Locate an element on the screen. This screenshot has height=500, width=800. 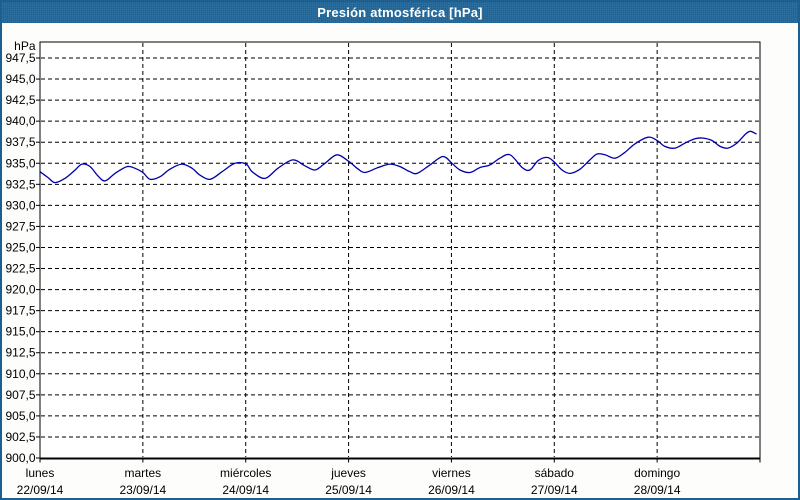
chart-title-bar: Presión atmosférica [hPa] is located at coordinates (400, 12).